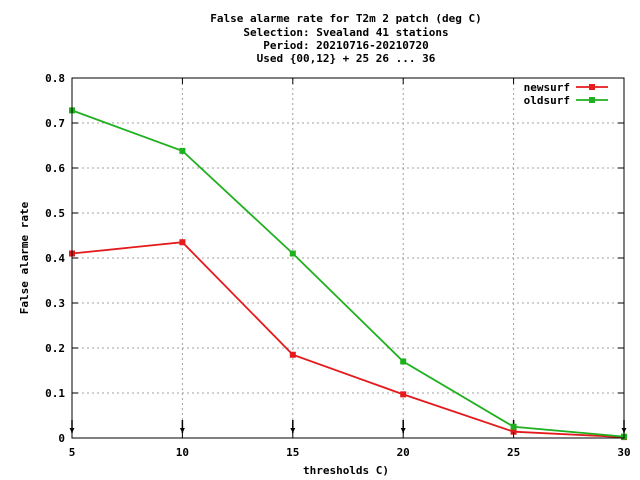 The height and width of the screenshot is (480, 640). Describe the element at coordinates (55, 168) in the screenshot. I see `y-tick-label-6: 0.6` at that location.